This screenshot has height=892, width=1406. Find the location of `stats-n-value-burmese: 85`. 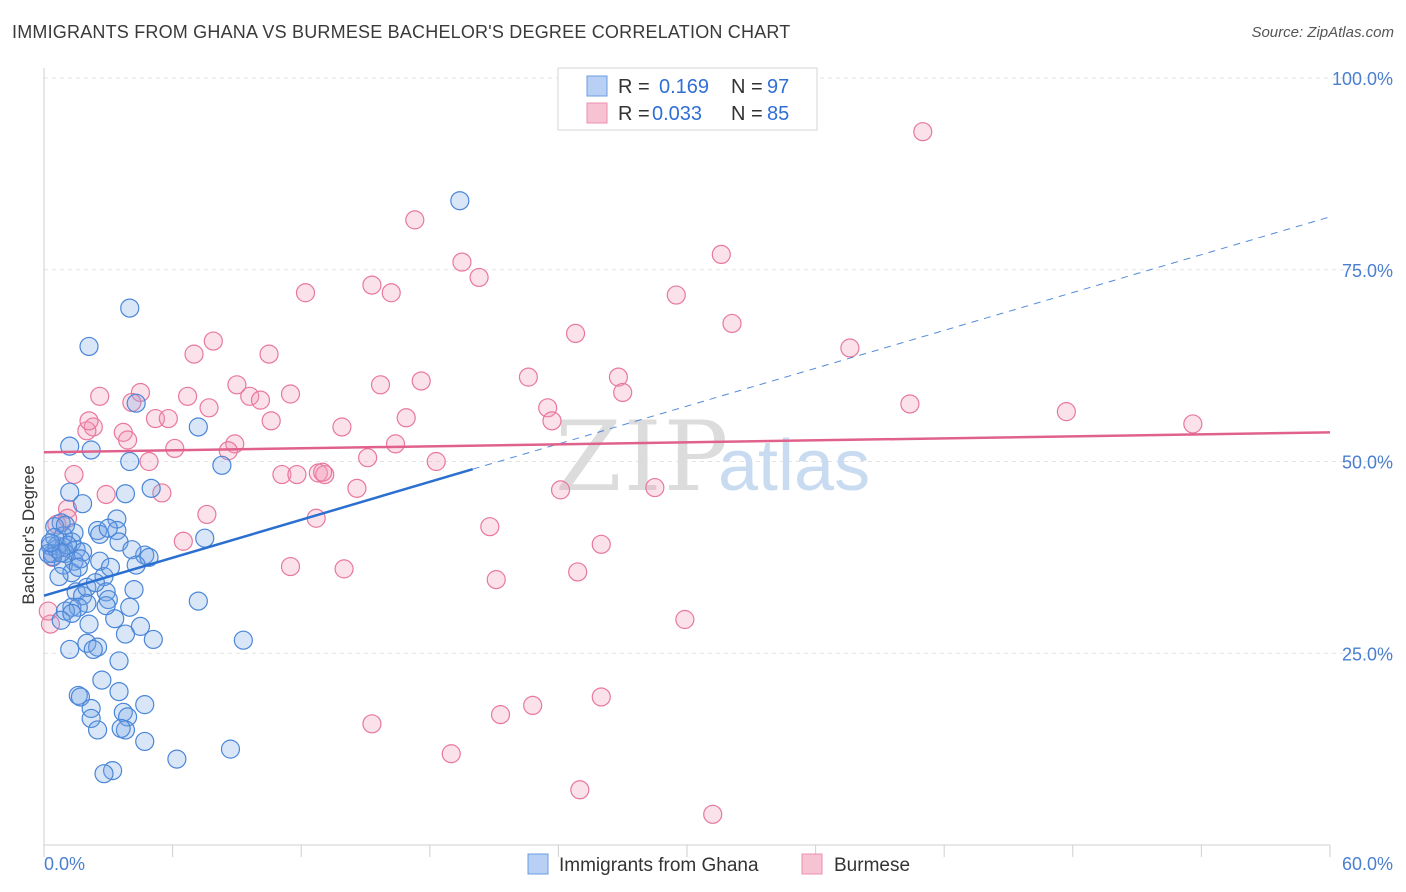

stats-n-value-burmese: 85 is located at coordinates (778, 114).